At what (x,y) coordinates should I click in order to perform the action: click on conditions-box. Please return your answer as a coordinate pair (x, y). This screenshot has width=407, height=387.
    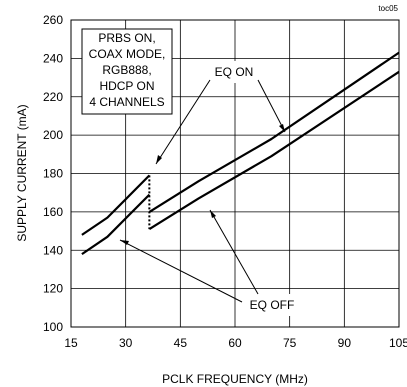
    Looking at the image, I should click on (127, 71).